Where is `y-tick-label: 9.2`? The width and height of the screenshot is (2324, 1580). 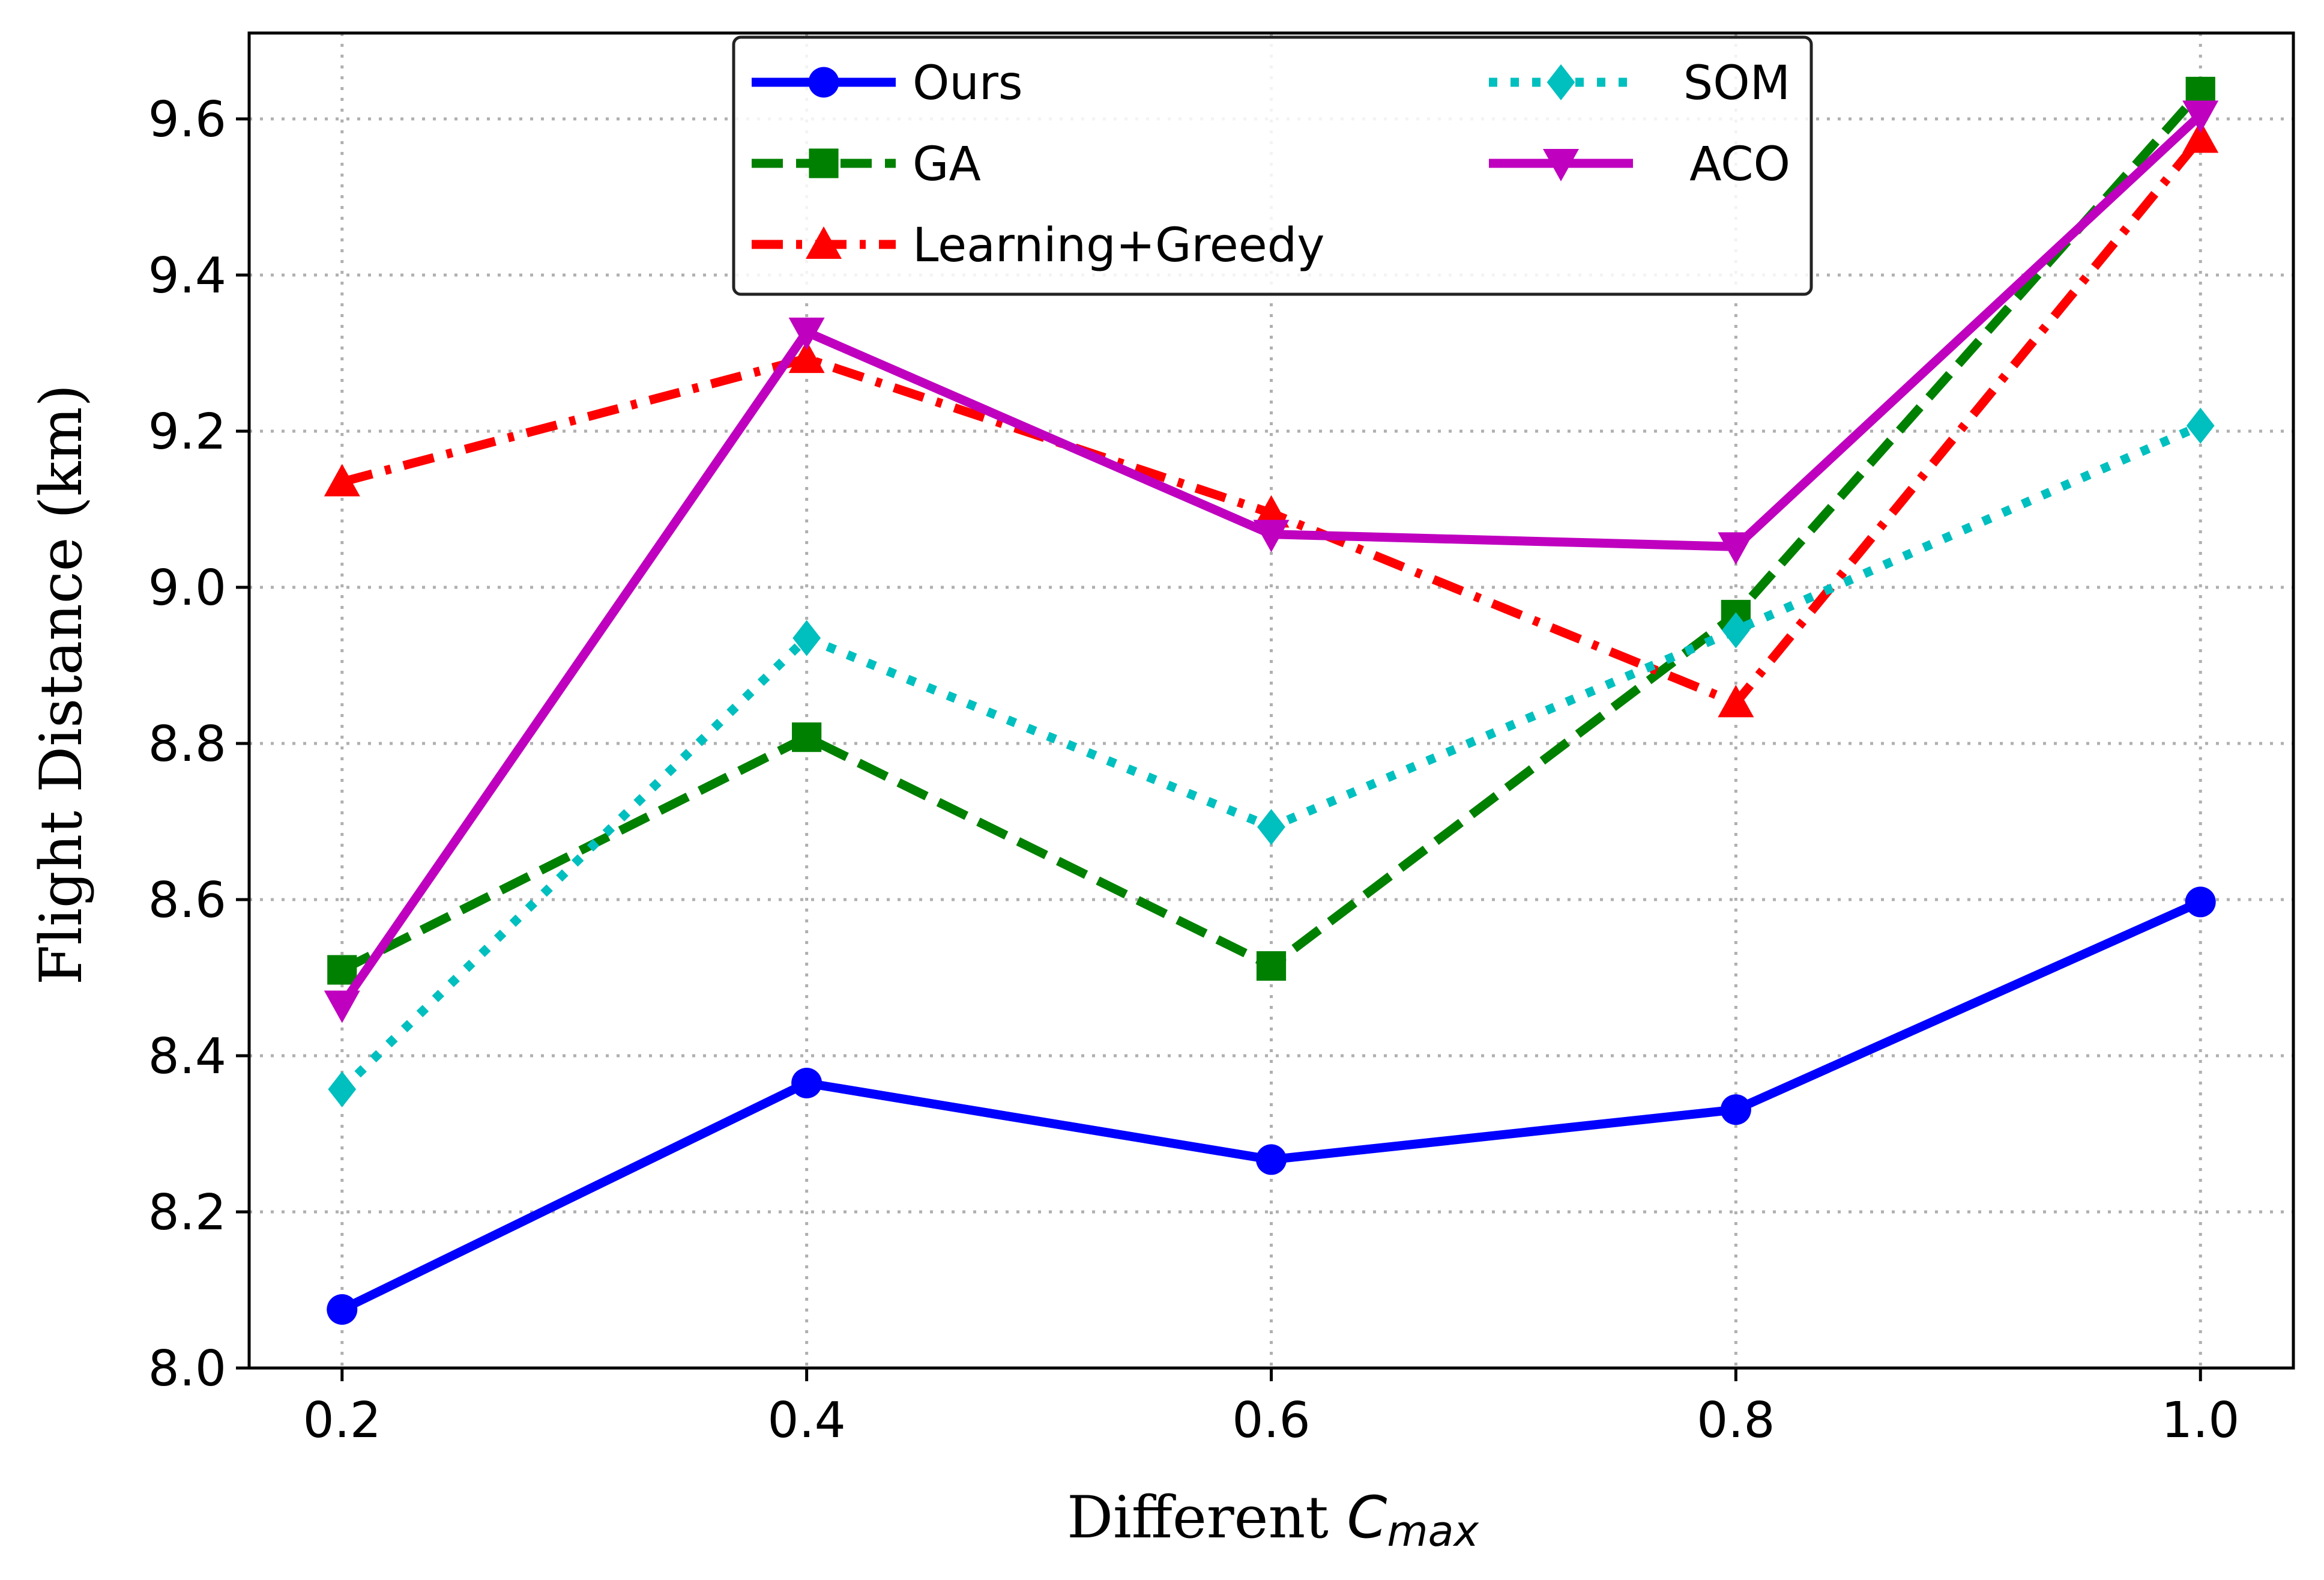
y-tick-label: 9.2 is located at coordinates (187, 432).